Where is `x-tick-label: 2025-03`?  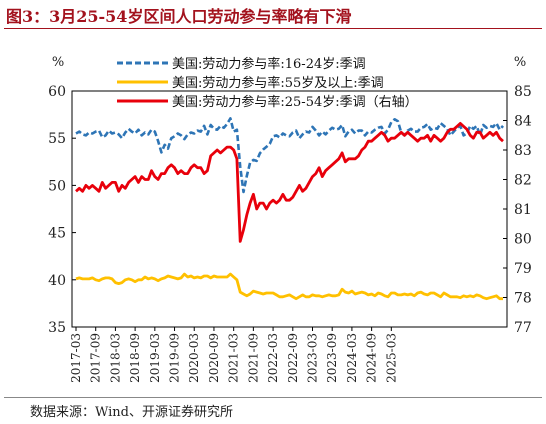 x-tick-label: 2025-03 is located at coordinates (391, 358).